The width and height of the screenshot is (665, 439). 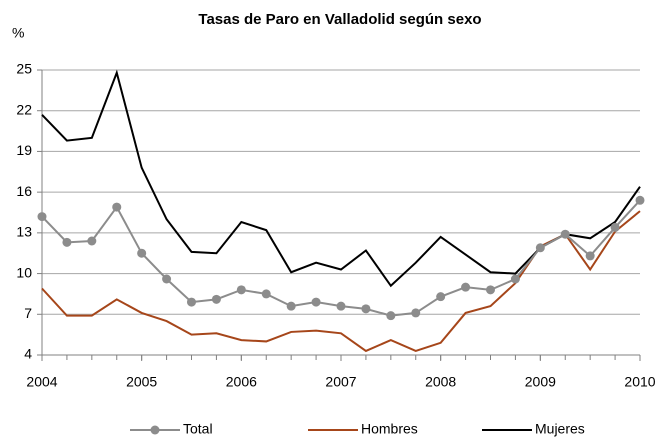 What do you see at coordinates (41, 382) in the screenshot?
I see `x-tick-label: 2004` at bounding box center [41, 382].